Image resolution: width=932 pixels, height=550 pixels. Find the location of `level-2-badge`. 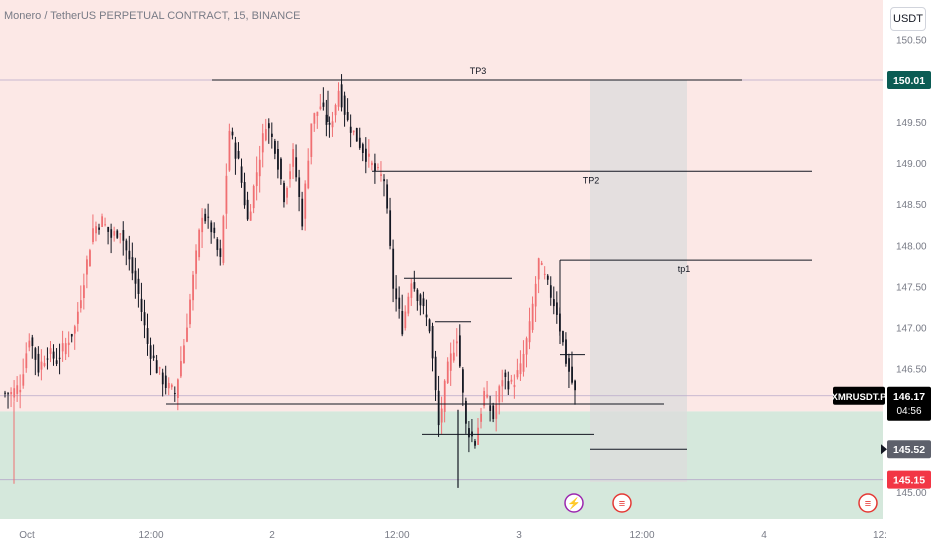

level-2-badge is located at coordinates (909, 479).